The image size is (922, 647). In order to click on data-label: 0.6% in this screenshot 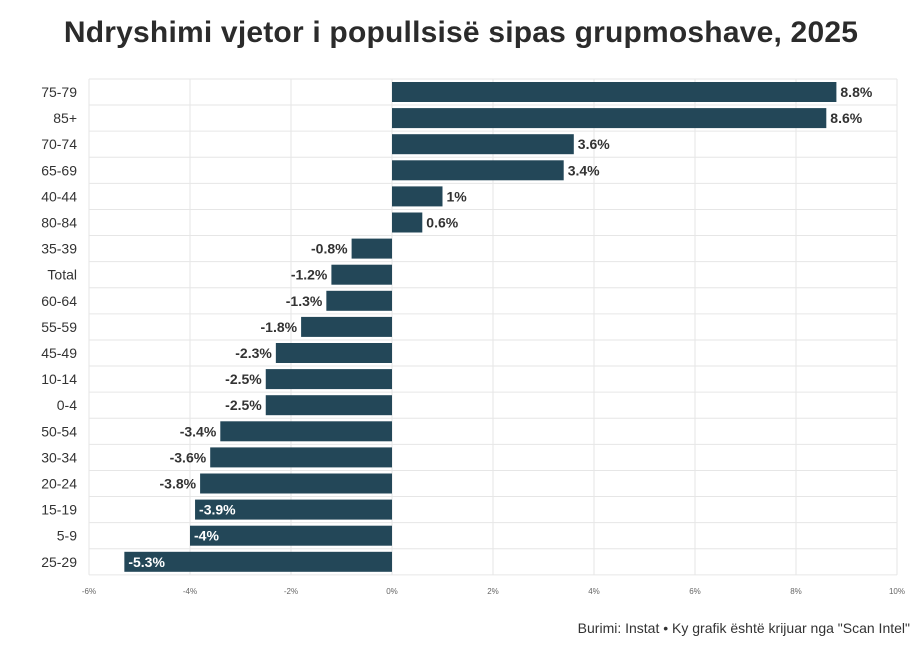, I will do `click(442, 223)`.